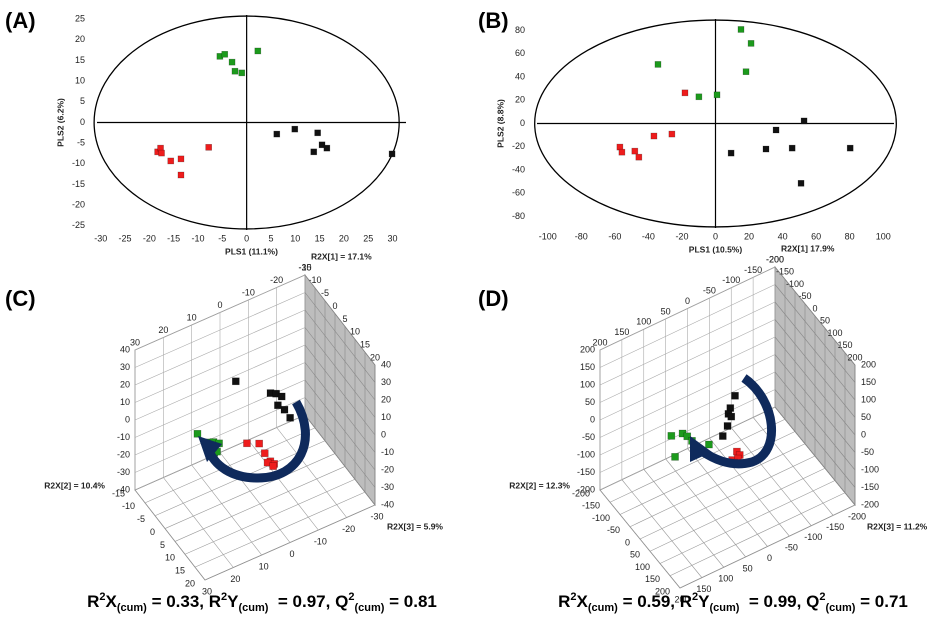  Describe the element at coordinates (415, 526) in the screenshot. I see `z-axis-title: R2X[3] = 5.9%` at that location.